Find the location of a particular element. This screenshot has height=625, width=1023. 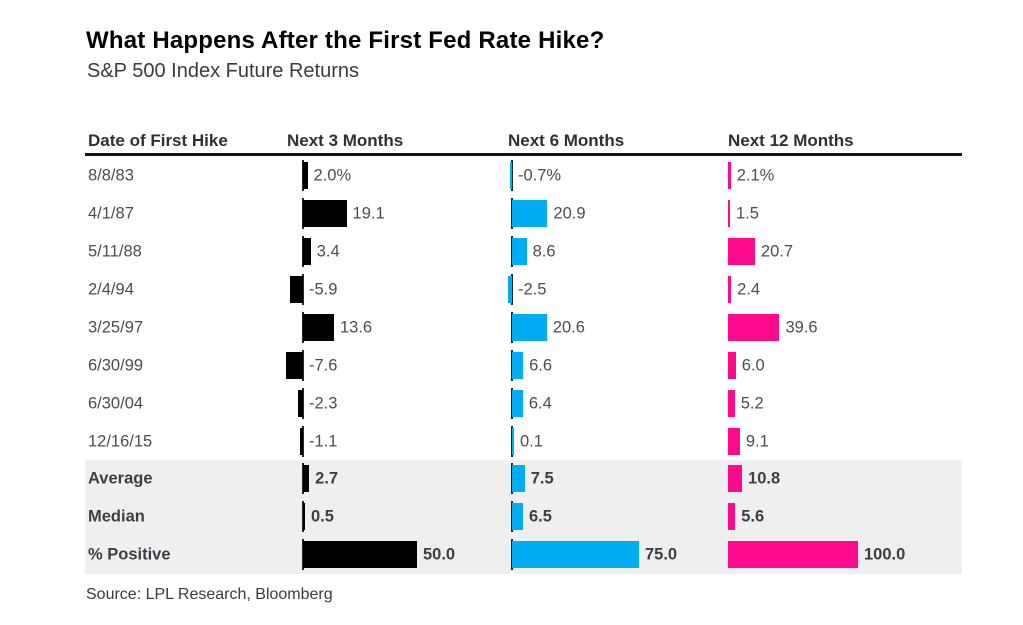

summary-row: Median 0.5 6.5 5.6 is located at coordinates (511, 517).